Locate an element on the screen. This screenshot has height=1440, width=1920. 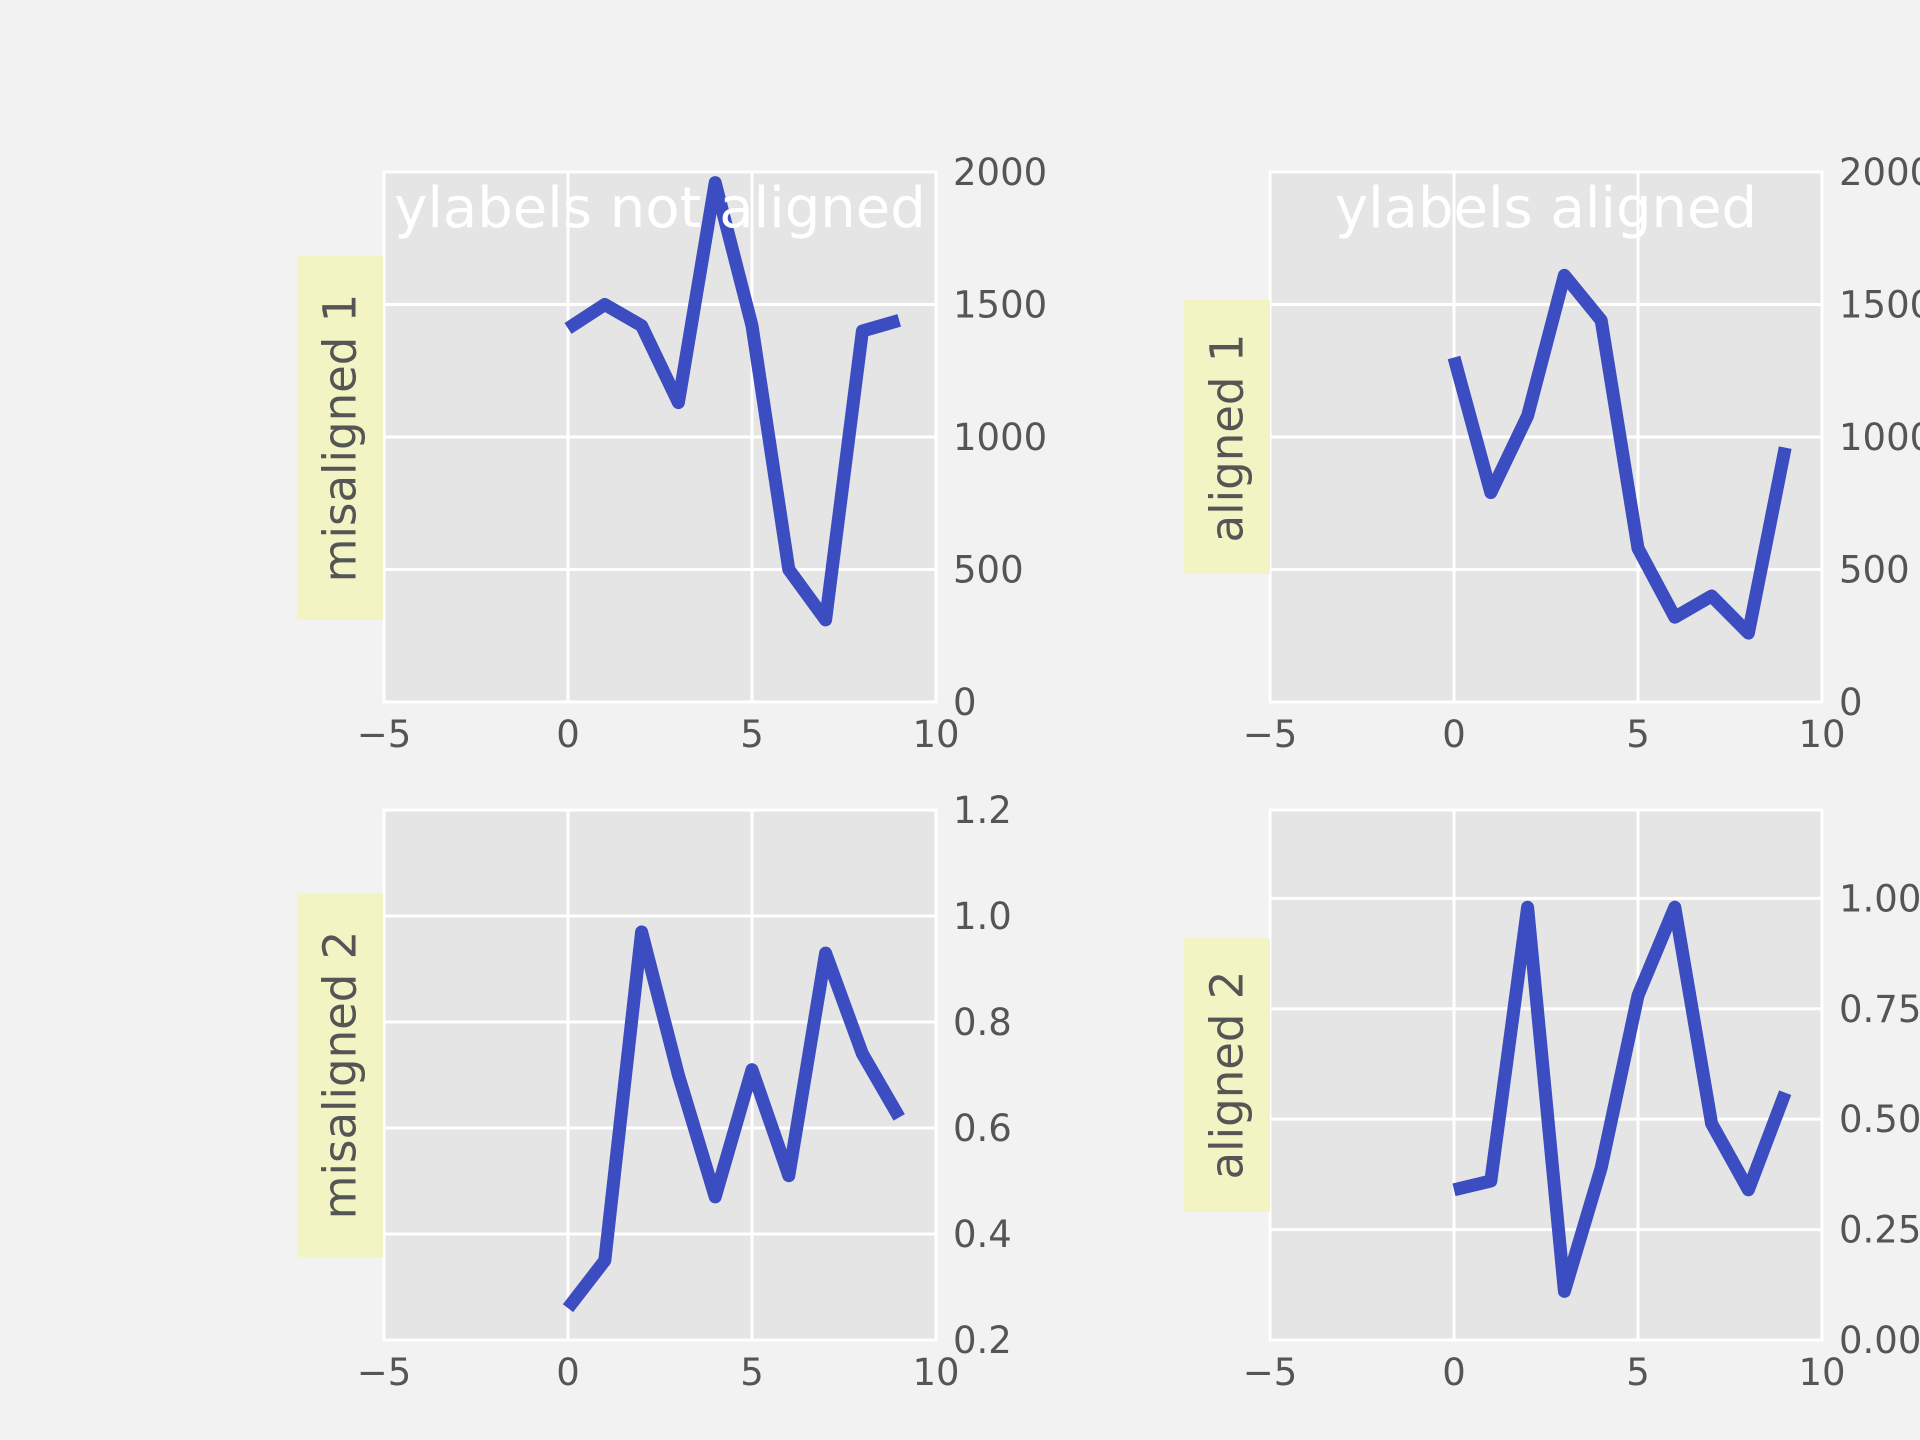
y-axis-label: misaligned 2 is located at coordinates (340, 1075).